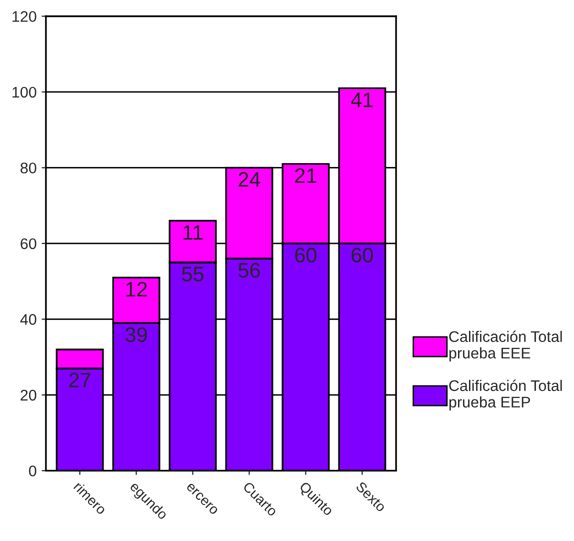 The image size is (574, 541). Describe the element at coordinates (305, 175) in the screenshot. I see `data-label: 21` at that location.